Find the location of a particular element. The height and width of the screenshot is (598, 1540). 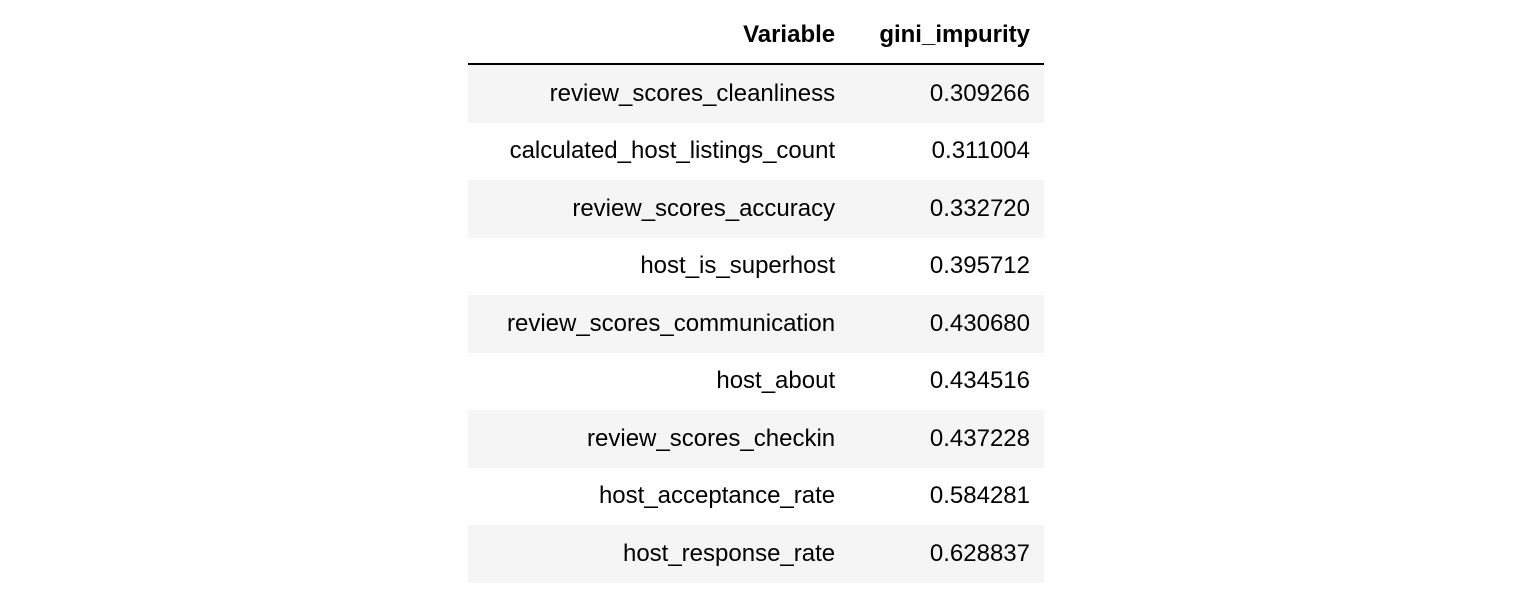

column-header-variable: Variable is located at coordinates (659, 35).